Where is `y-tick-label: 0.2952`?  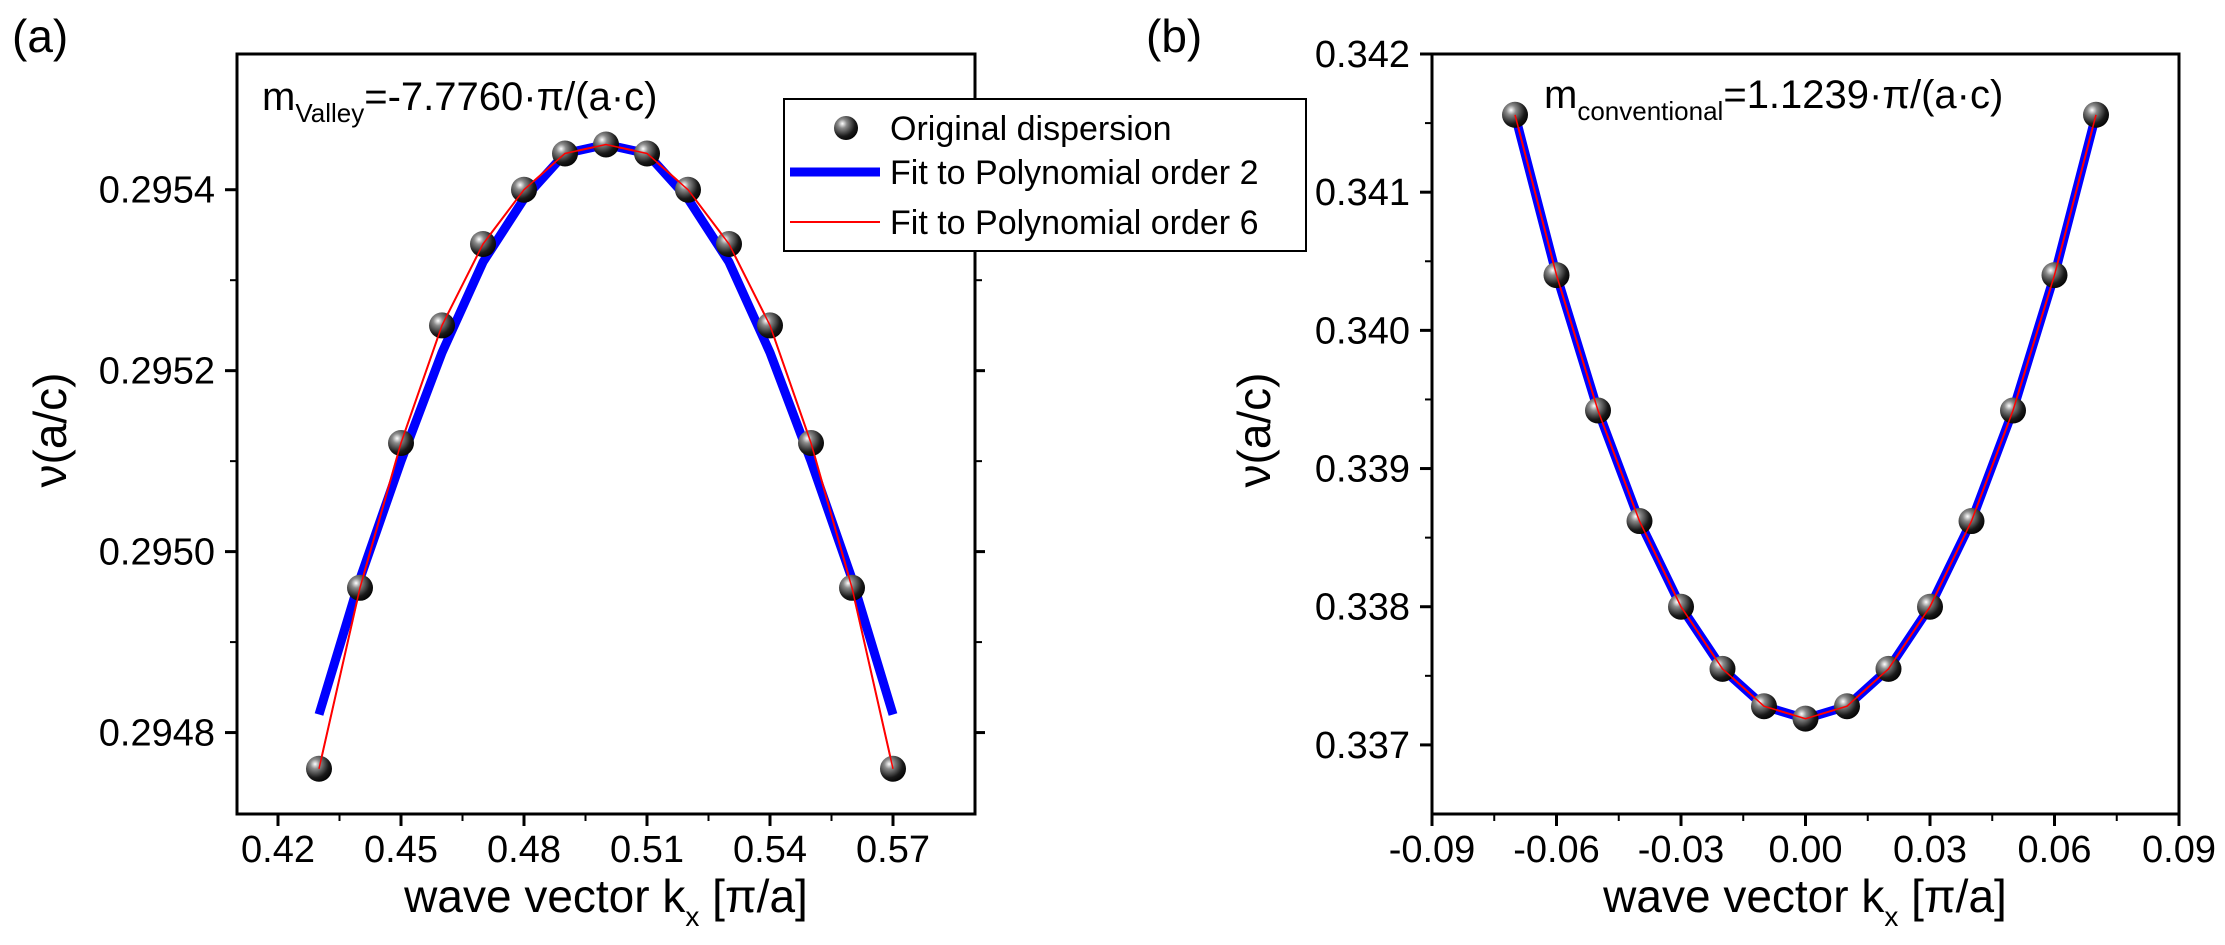
y-tick-label: 0.2952 is located at coordinates (157, 372).